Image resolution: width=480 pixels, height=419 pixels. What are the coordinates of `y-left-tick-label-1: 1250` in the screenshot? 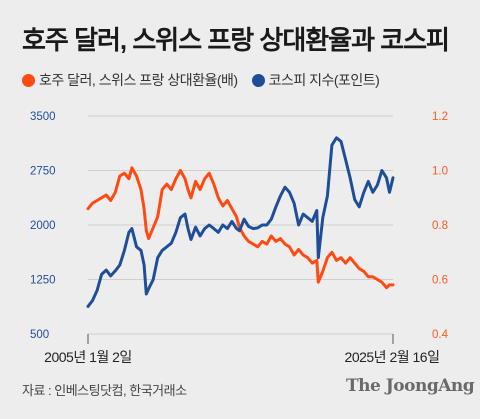 It's located at (43, 281).